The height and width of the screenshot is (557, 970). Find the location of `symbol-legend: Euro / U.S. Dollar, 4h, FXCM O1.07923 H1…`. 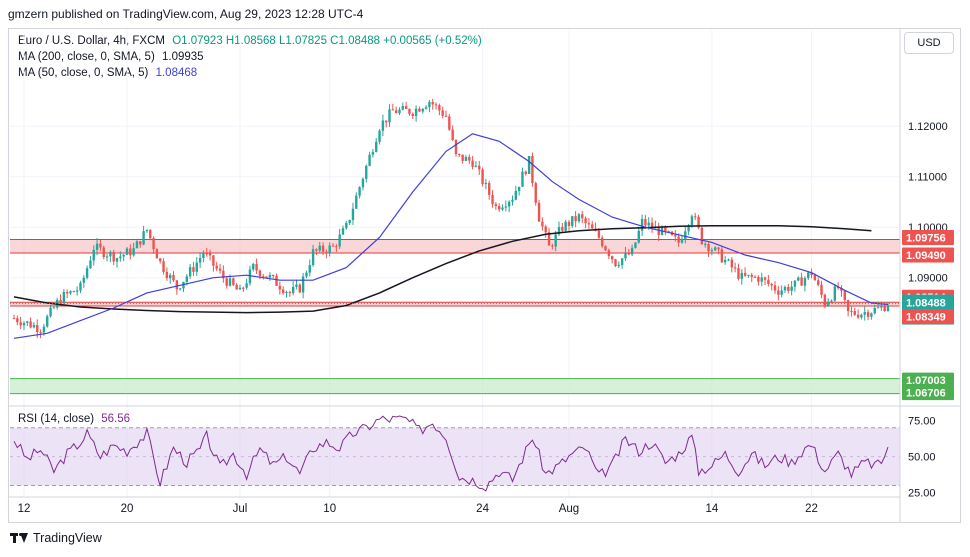

symbol-legend: Euro / U.S. Dollar, 4h, FXCM O1.07923 H1… is located at coordinates (250, 41).